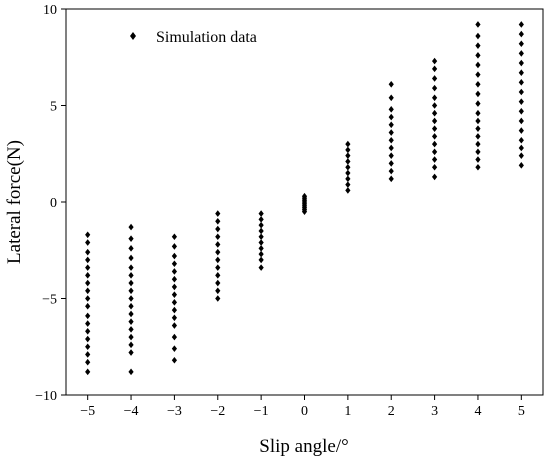 This screenshot has width=550, height=462. Describe the element at coordinates (174, 411) in the screenshot. I see `x-tick-label: −3` at that location.